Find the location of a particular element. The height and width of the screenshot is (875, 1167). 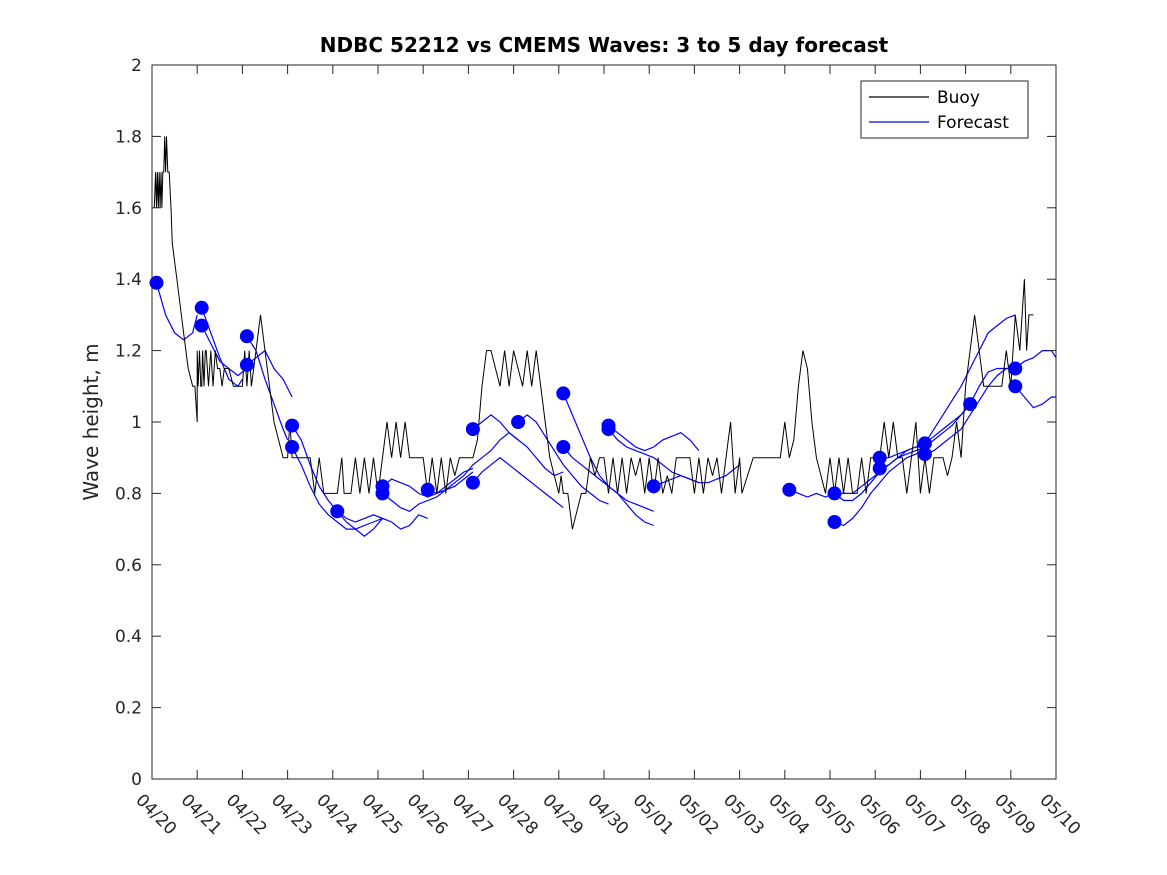

y-tick-label: 0.2 is located at coordinates (128, 709).